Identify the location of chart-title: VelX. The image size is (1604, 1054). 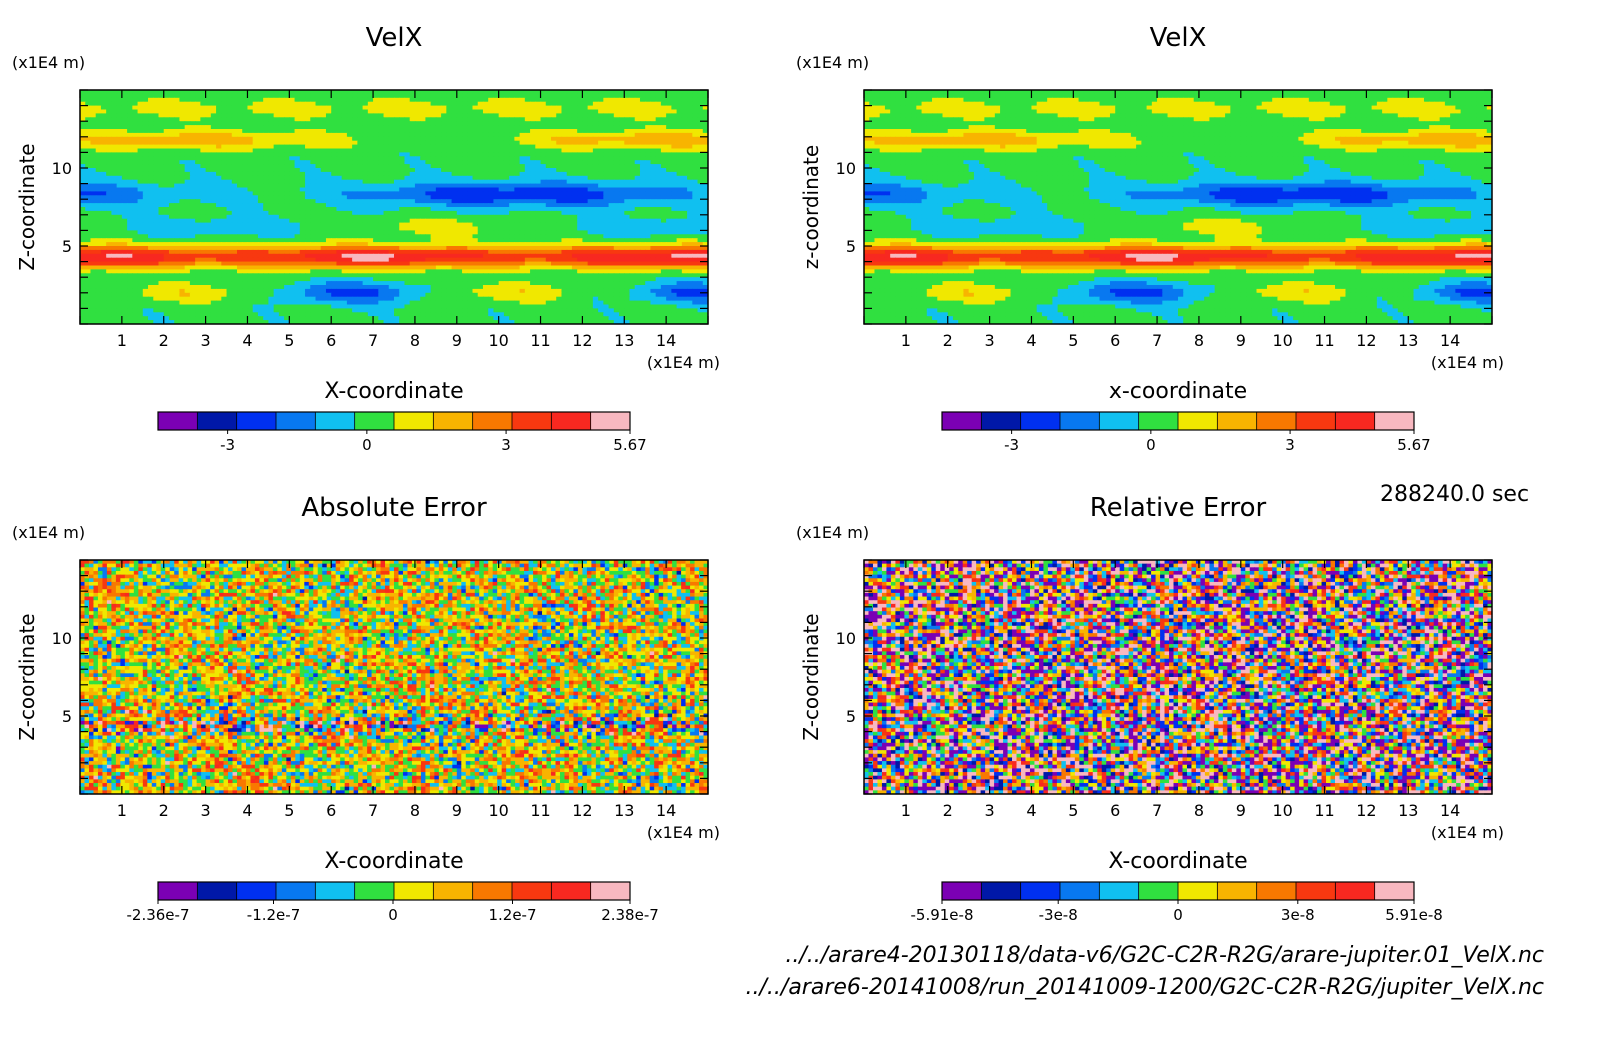
(394, 38).